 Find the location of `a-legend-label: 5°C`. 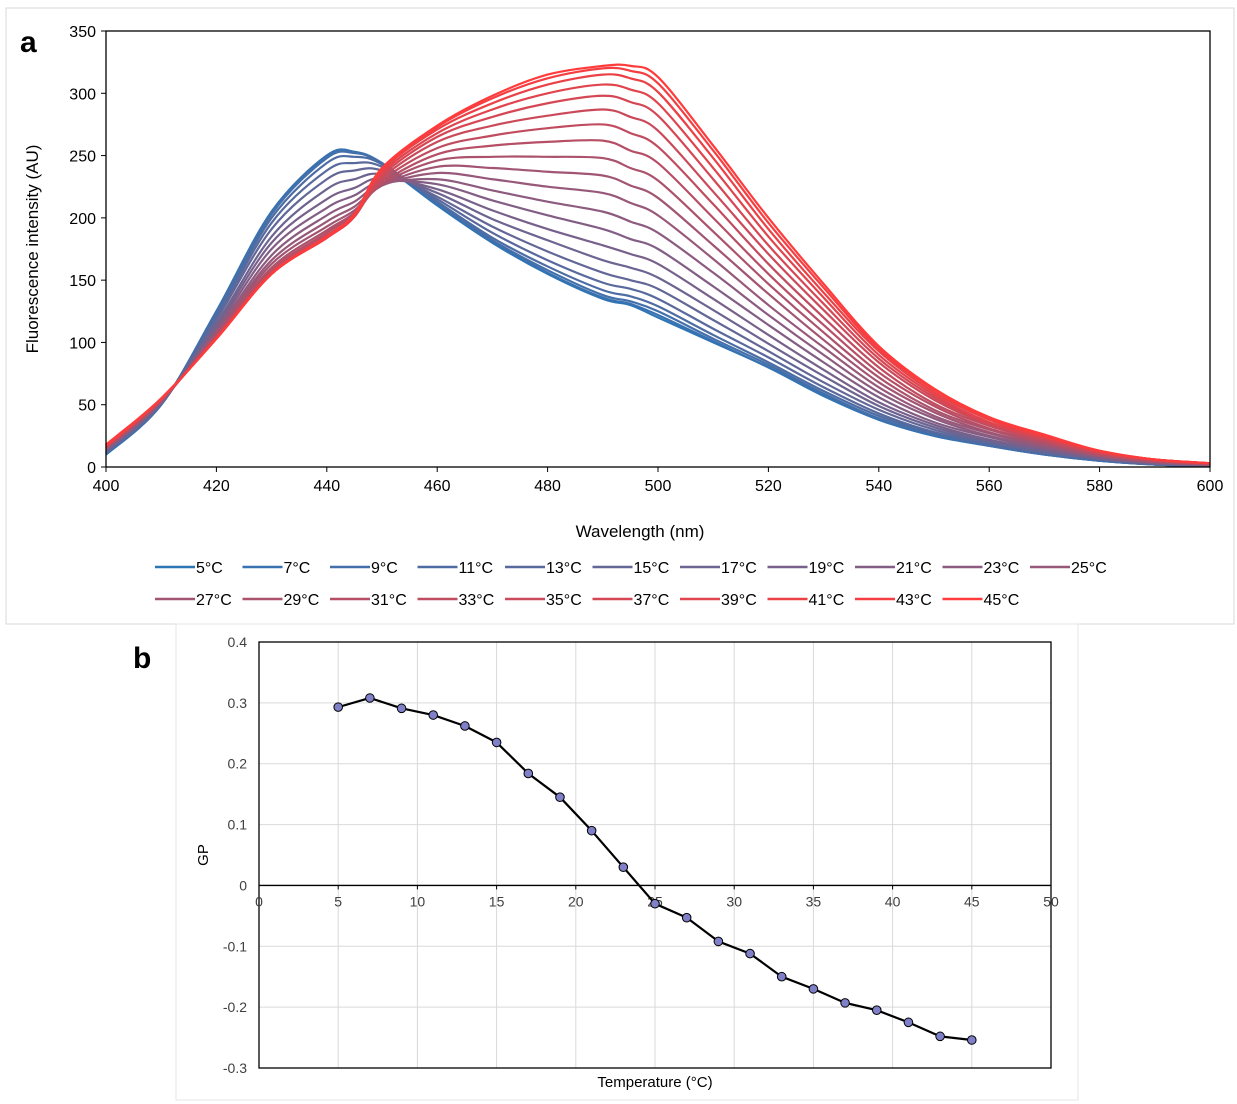

a-legend-label: 5°C is located at coordinates (209, 568).